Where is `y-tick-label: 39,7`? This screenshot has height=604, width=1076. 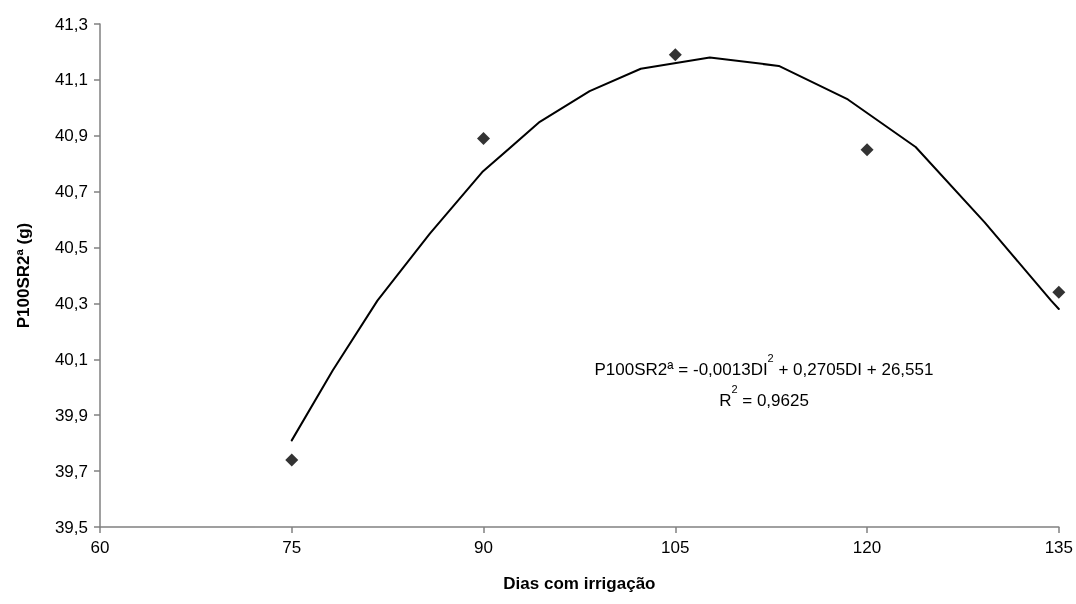 y-tick-label: 39,7 is located at coordinates (71, 471).